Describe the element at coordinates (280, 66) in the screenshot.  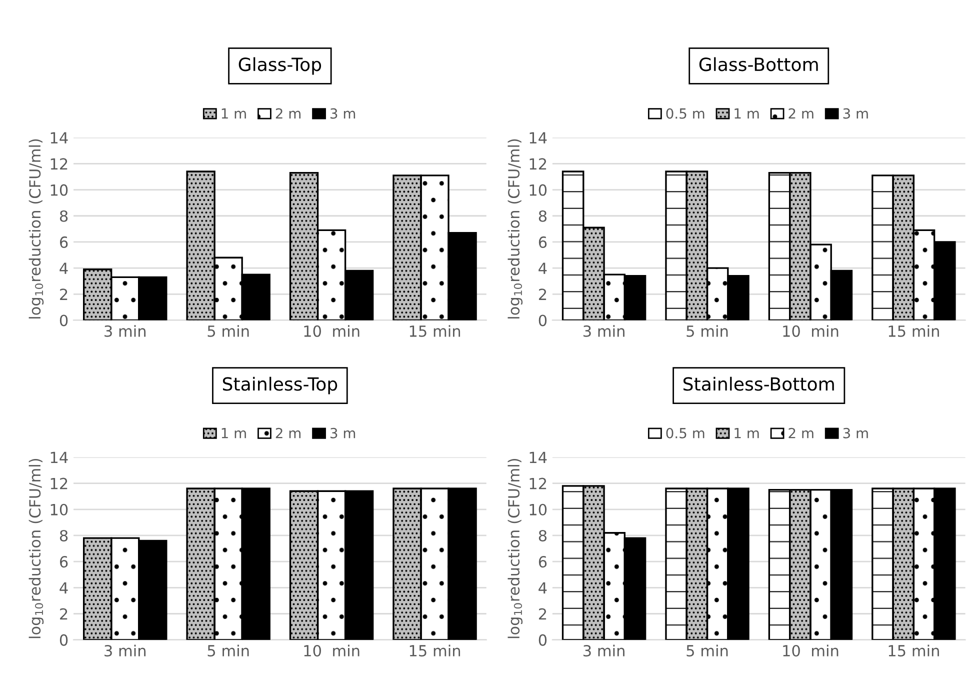
I see `chart-title: Glass-Top` at that location.